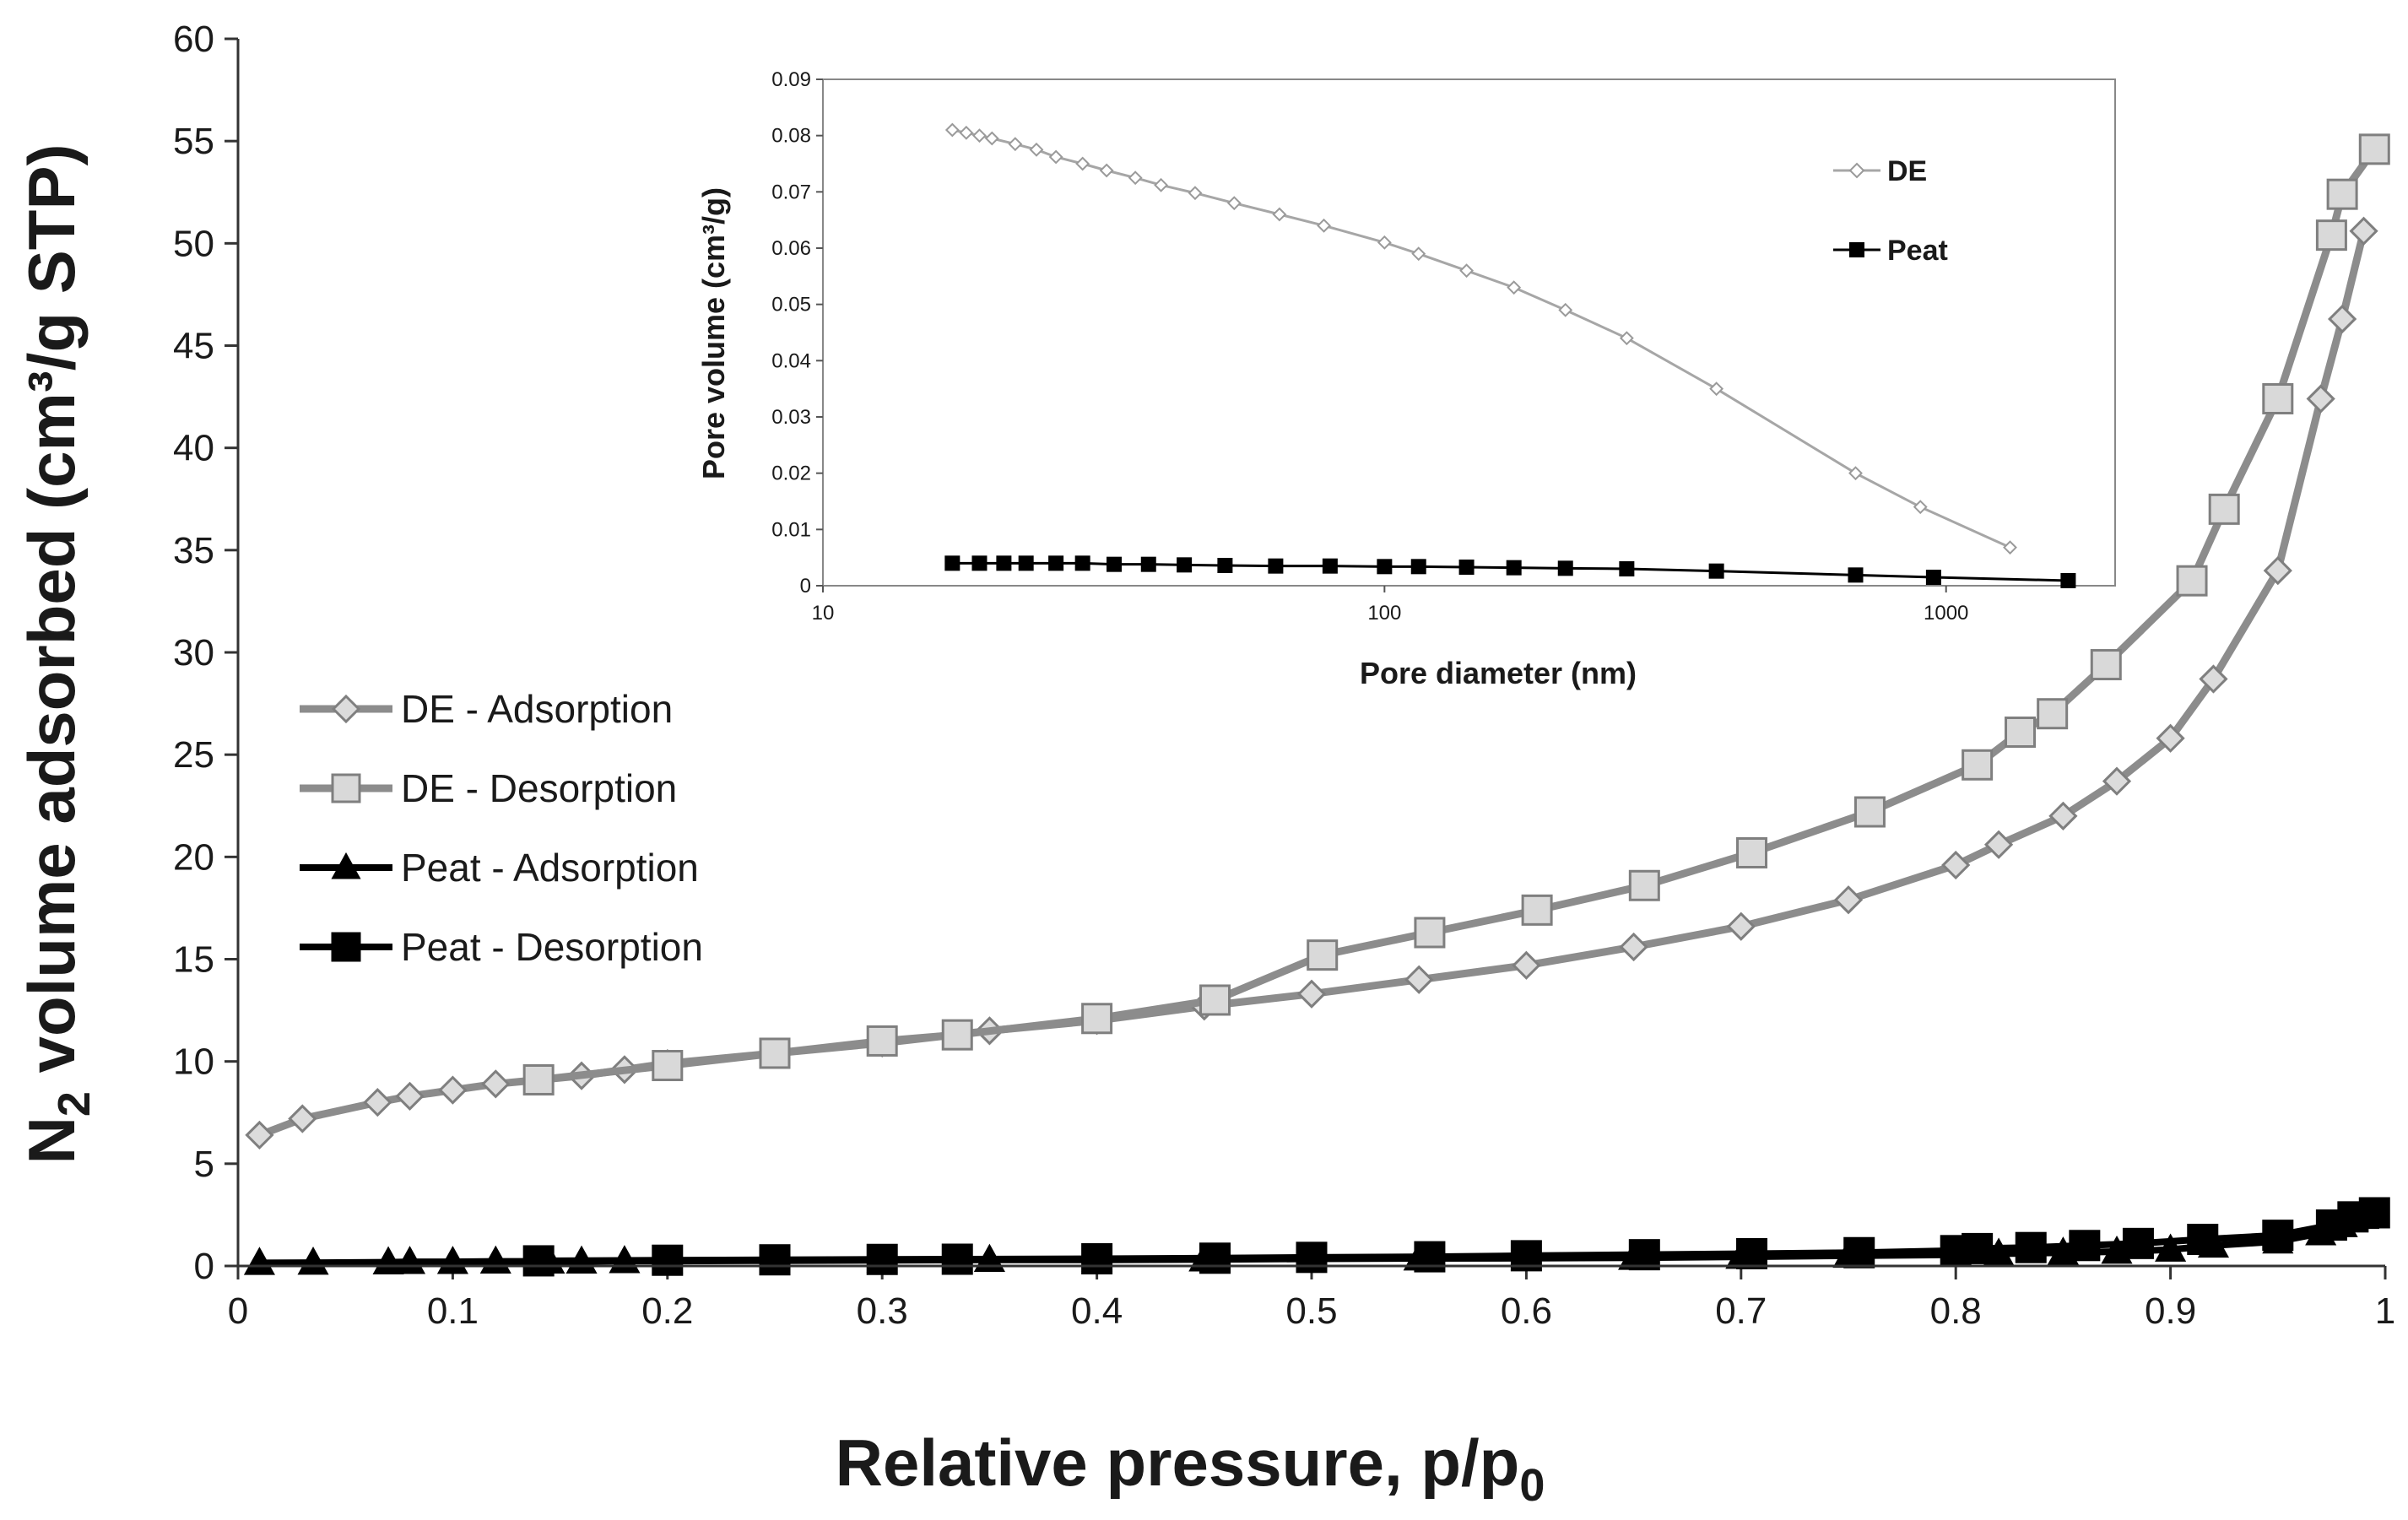 This screenshot has width=2408, height=1520. I want to click on main-y-tick-label: 50, so click(193, 243).